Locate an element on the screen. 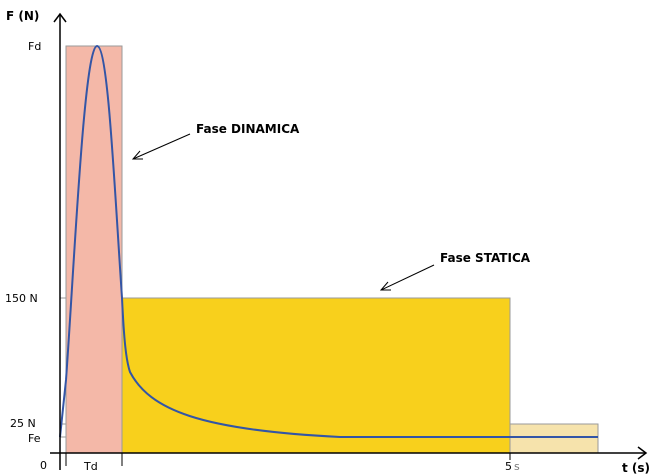  dynamic-phase-arrow-line is located at coordinates (161, 146).